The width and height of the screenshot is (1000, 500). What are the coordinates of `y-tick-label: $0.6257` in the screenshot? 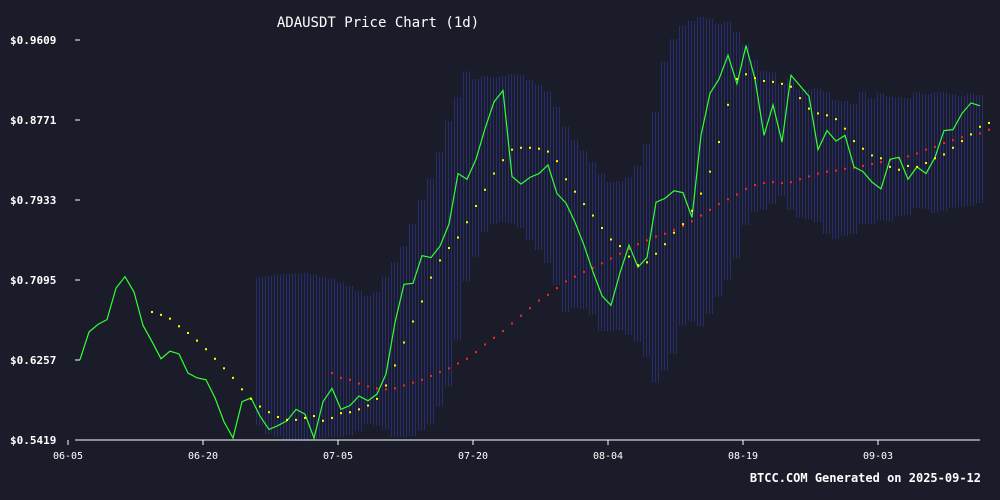 It's located at (33, 360).